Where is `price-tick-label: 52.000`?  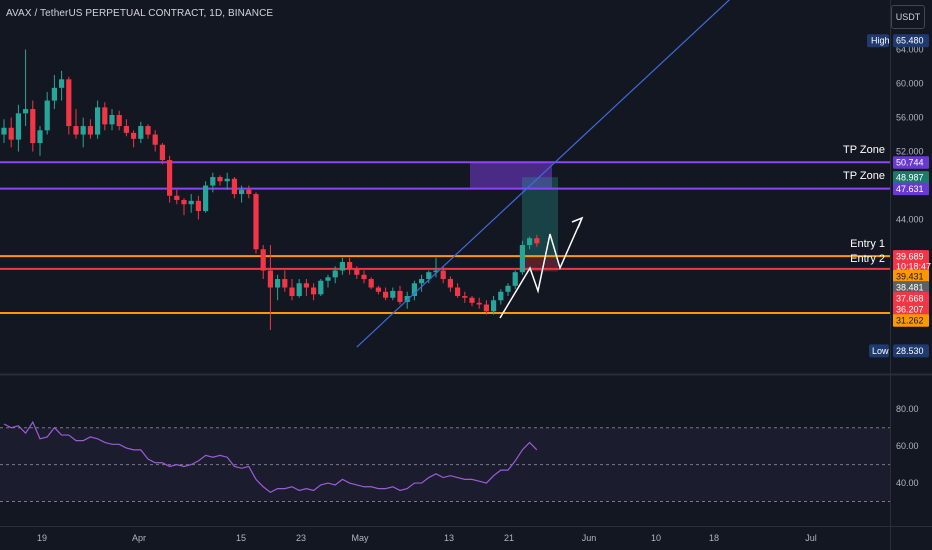 price-tick-label: 52.000 is located at coordinates (910, 152).